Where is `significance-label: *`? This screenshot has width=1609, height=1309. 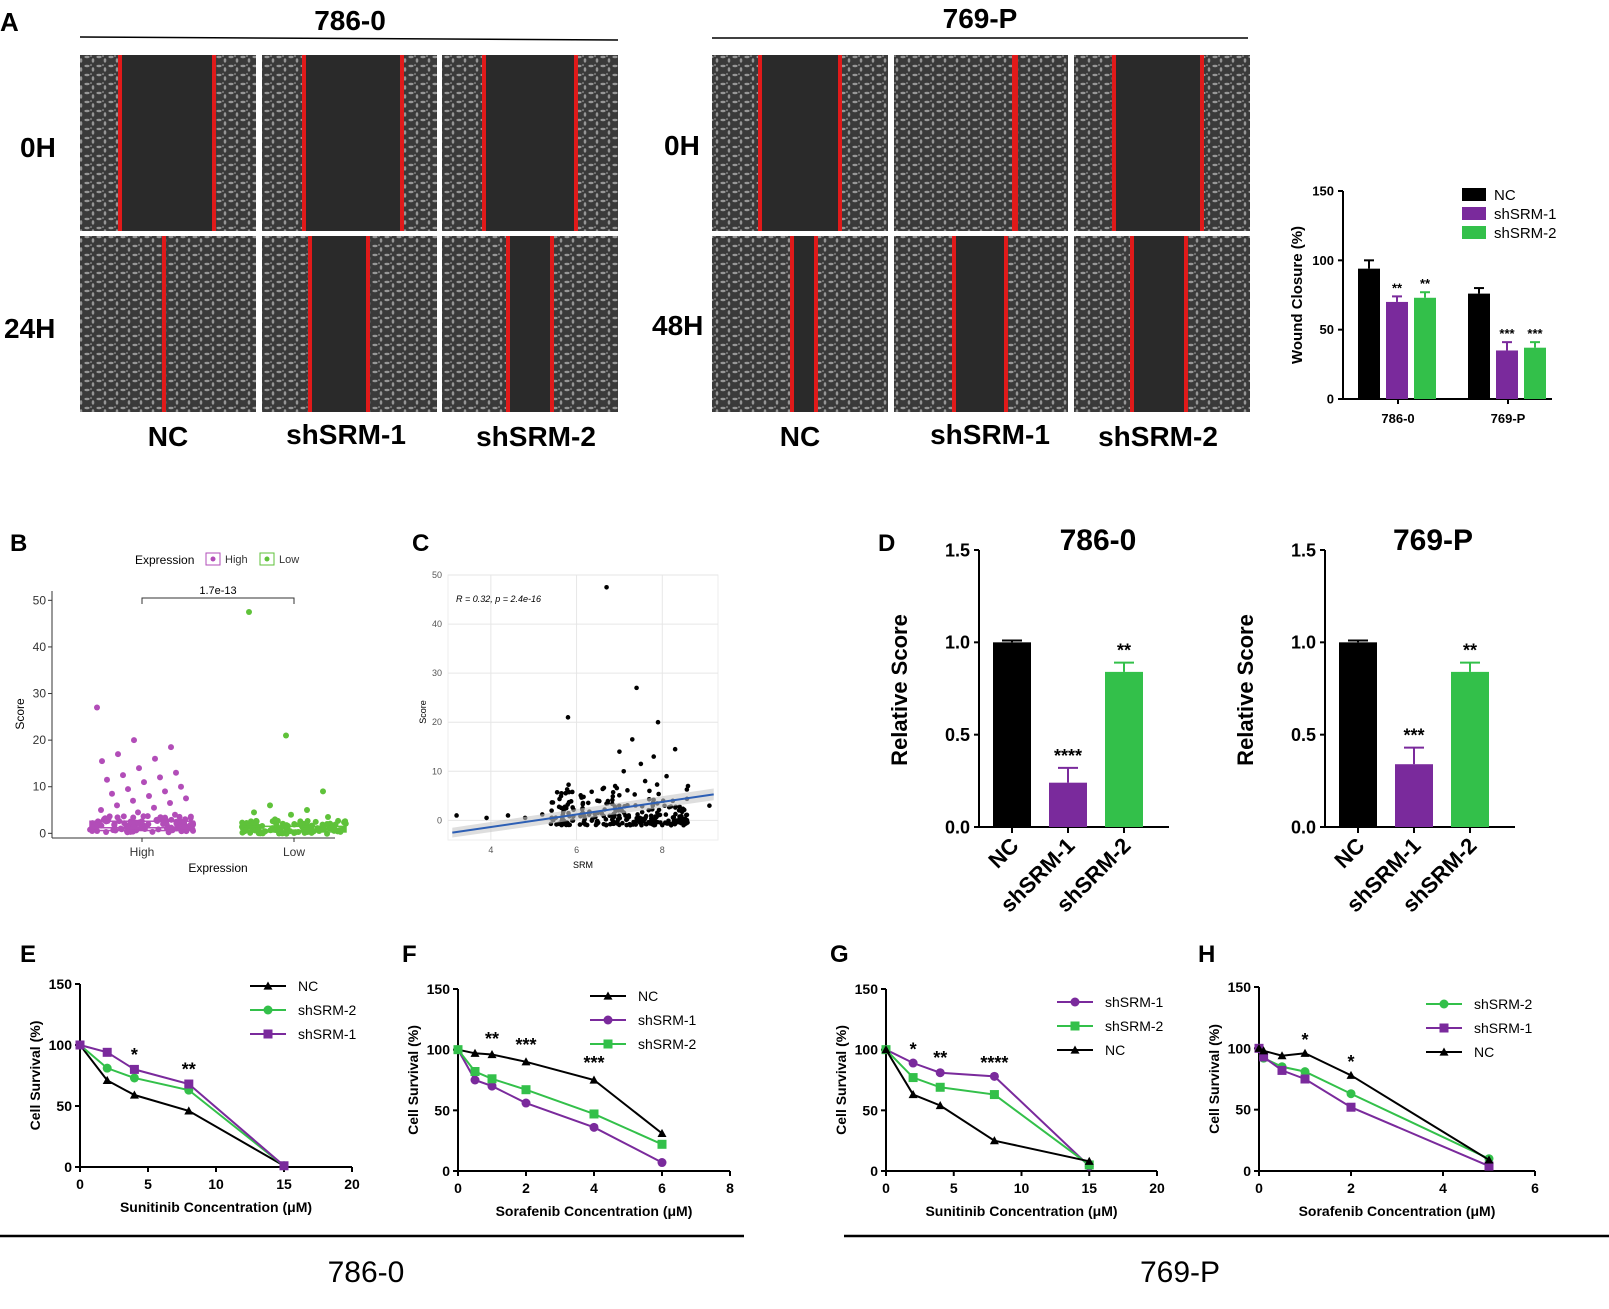
significance-label: * is located at coordinates (134, 1055).